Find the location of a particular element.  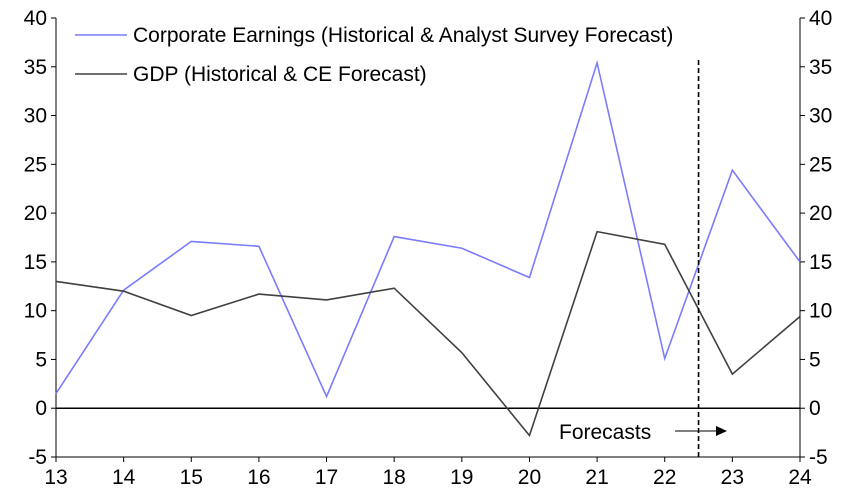

forecast-arrow-icon is located at coordinates (721, 431).